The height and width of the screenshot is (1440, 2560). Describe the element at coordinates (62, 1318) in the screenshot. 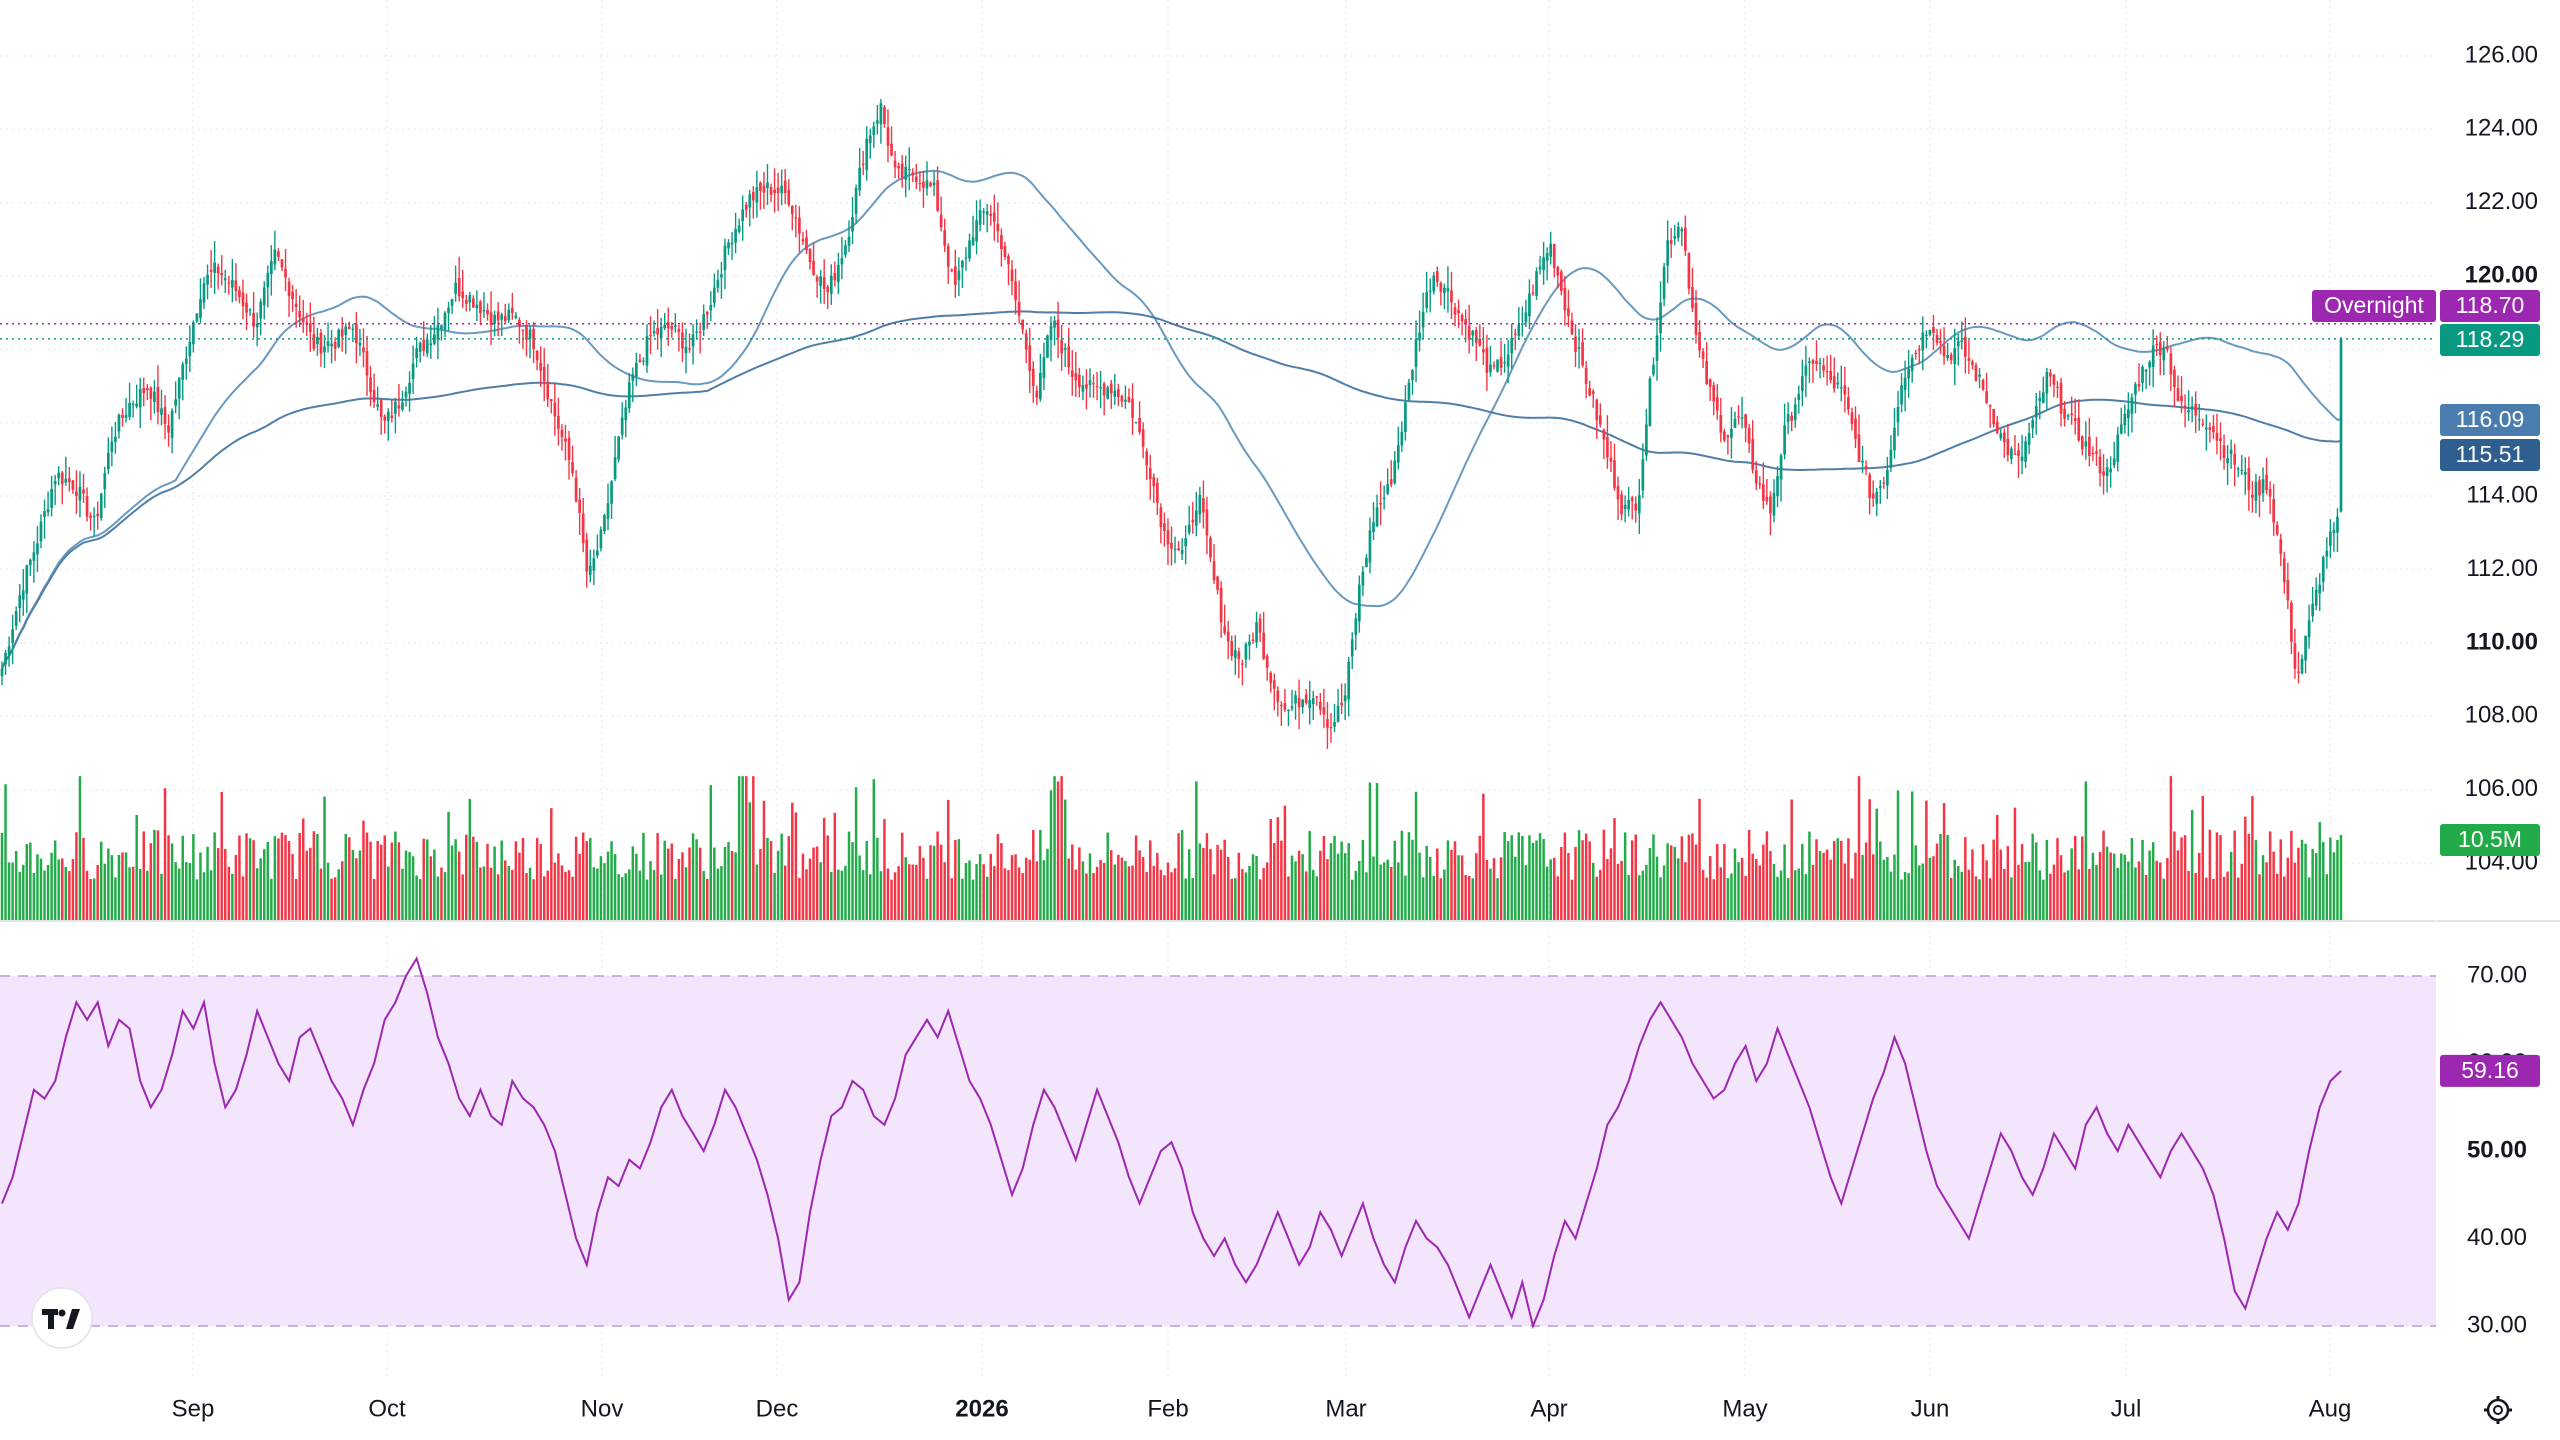

I see `tradingview-logo` at that location.